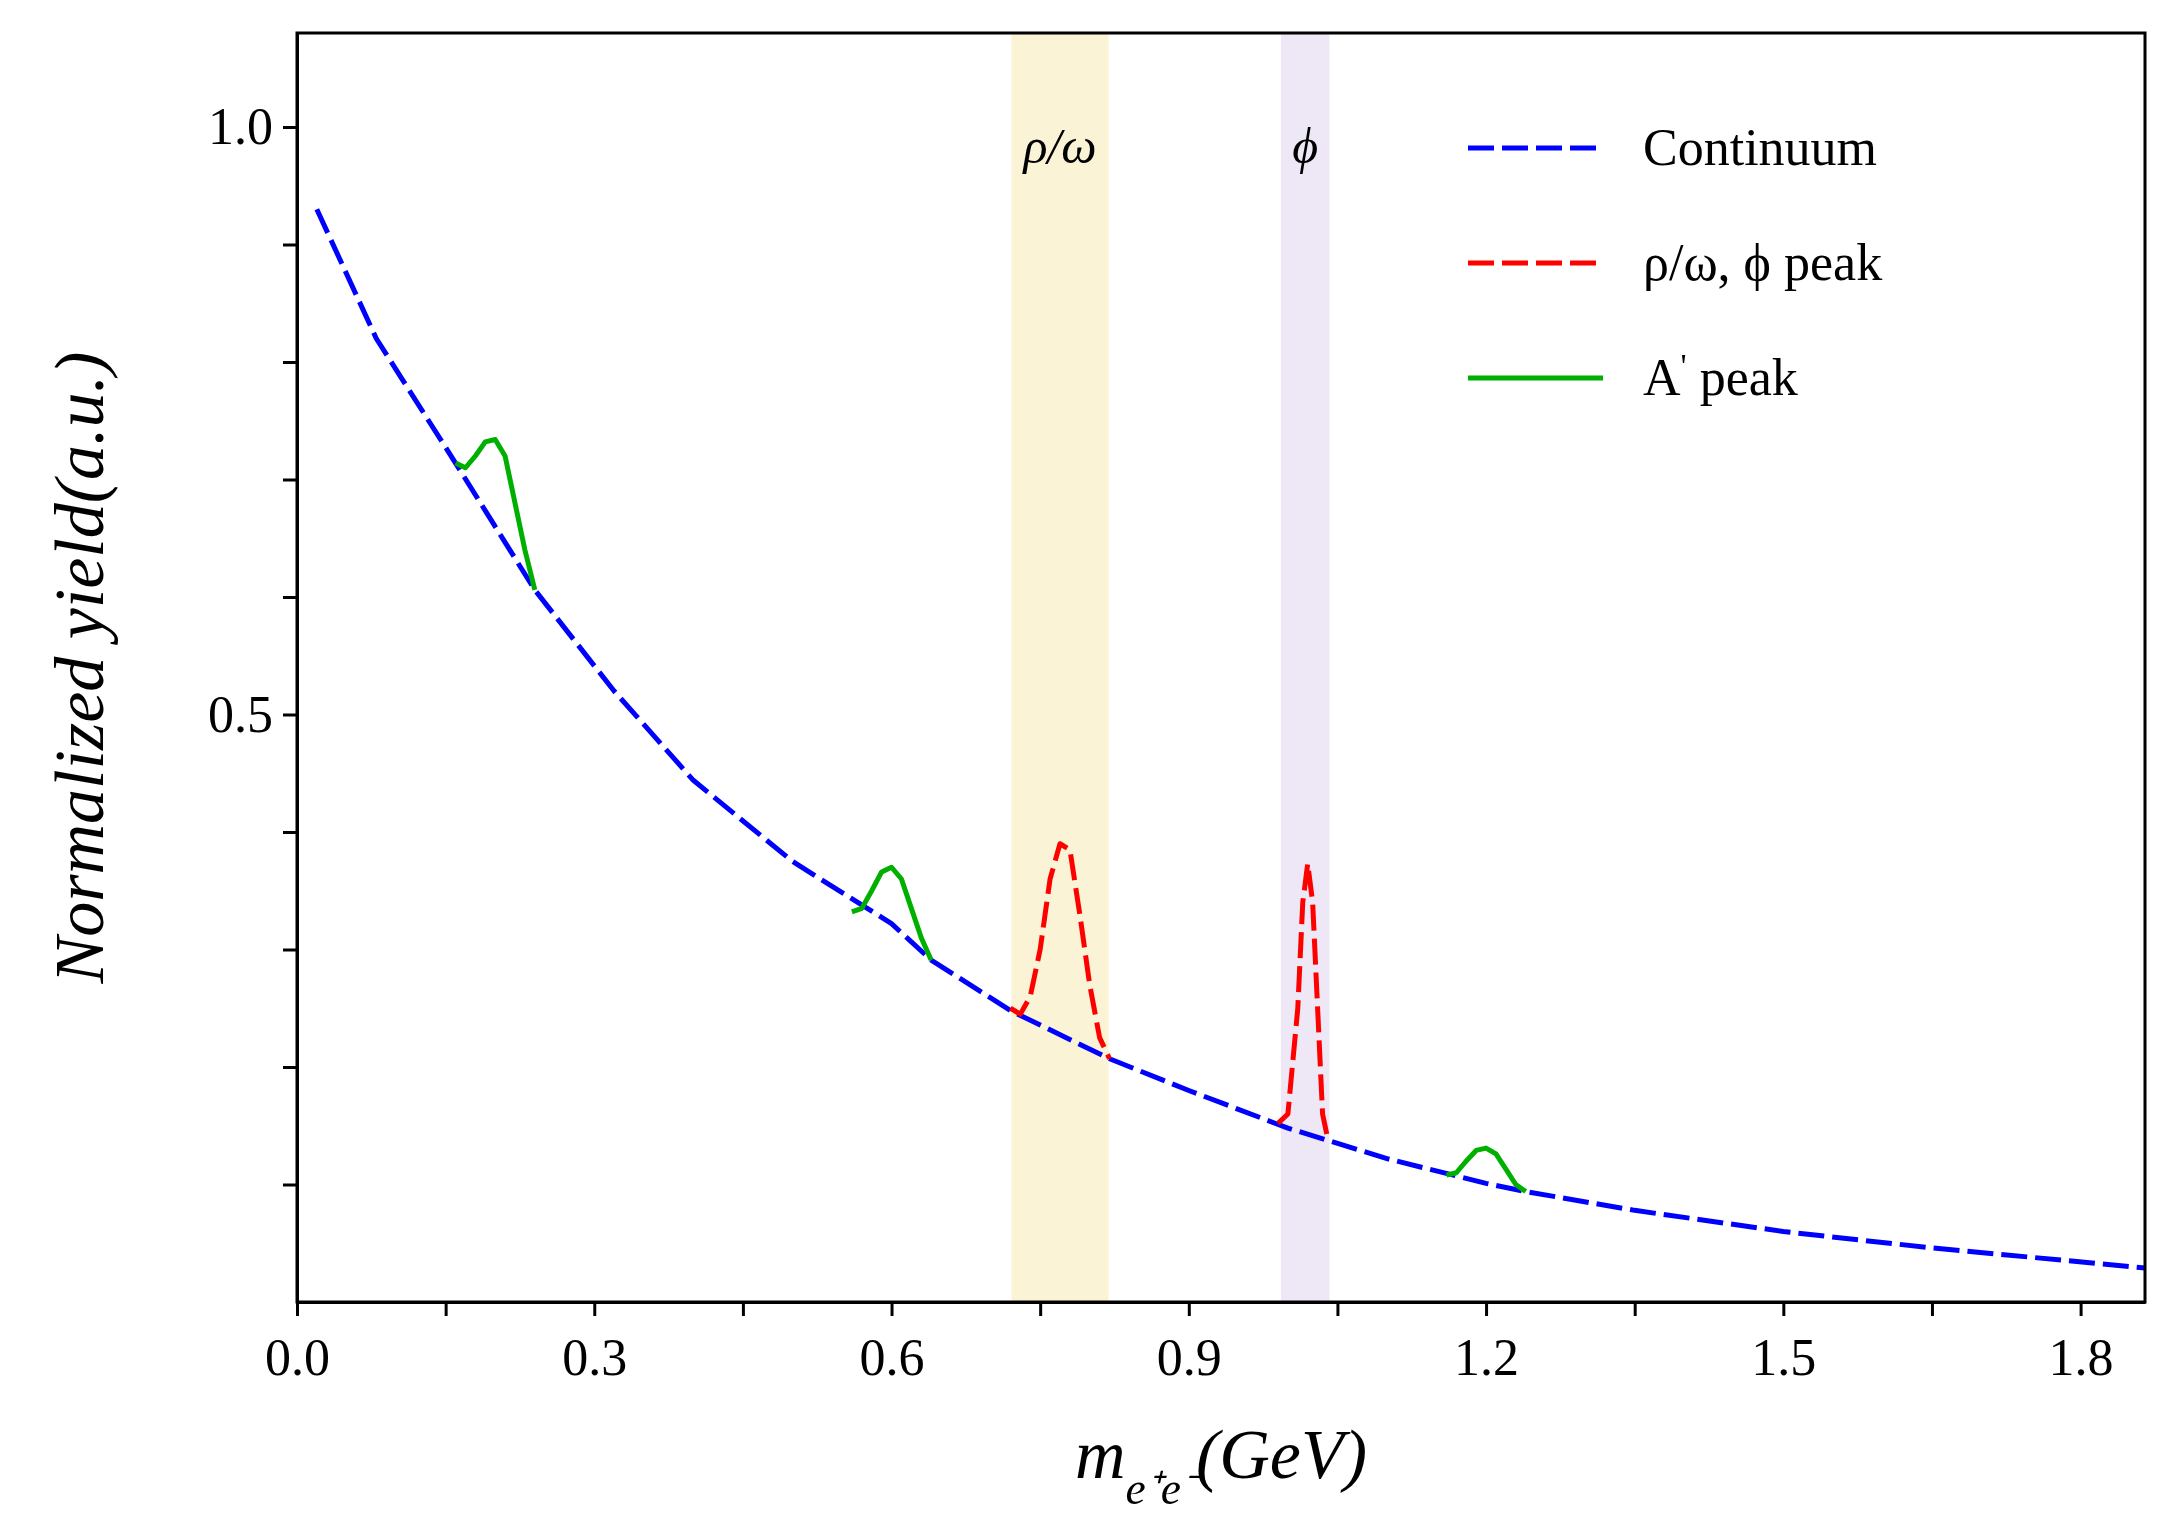 The width and height of the screenshot is (2159, 1518). I want to click on y-tick-label: 1.0, so click(240, 127).